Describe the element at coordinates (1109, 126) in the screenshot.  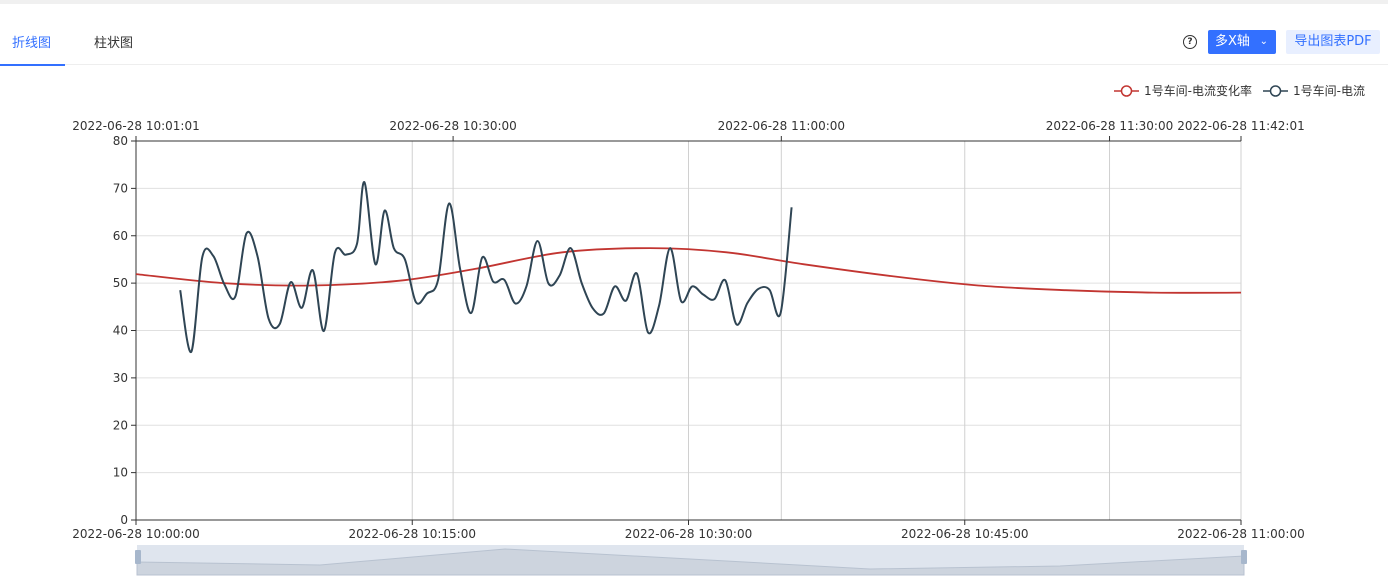
I see `x-top-tick-label: 2022-06-28 11:30:00` at that location.